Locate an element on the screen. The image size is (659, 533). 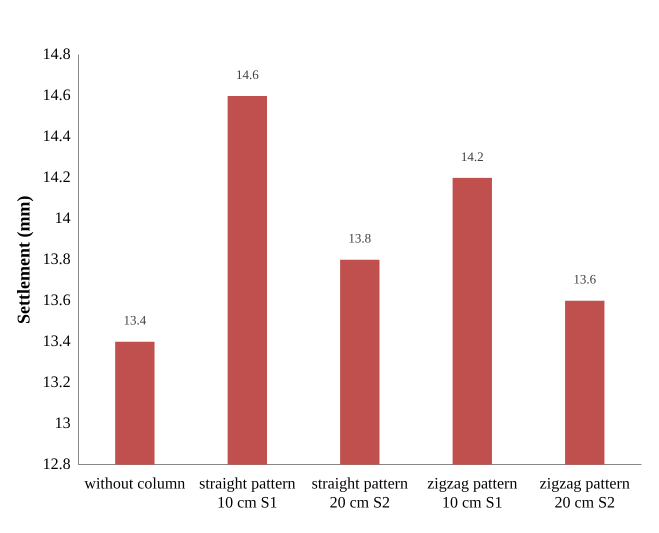
y-tick-label: 12.8 is located at coordinates (56, 464).